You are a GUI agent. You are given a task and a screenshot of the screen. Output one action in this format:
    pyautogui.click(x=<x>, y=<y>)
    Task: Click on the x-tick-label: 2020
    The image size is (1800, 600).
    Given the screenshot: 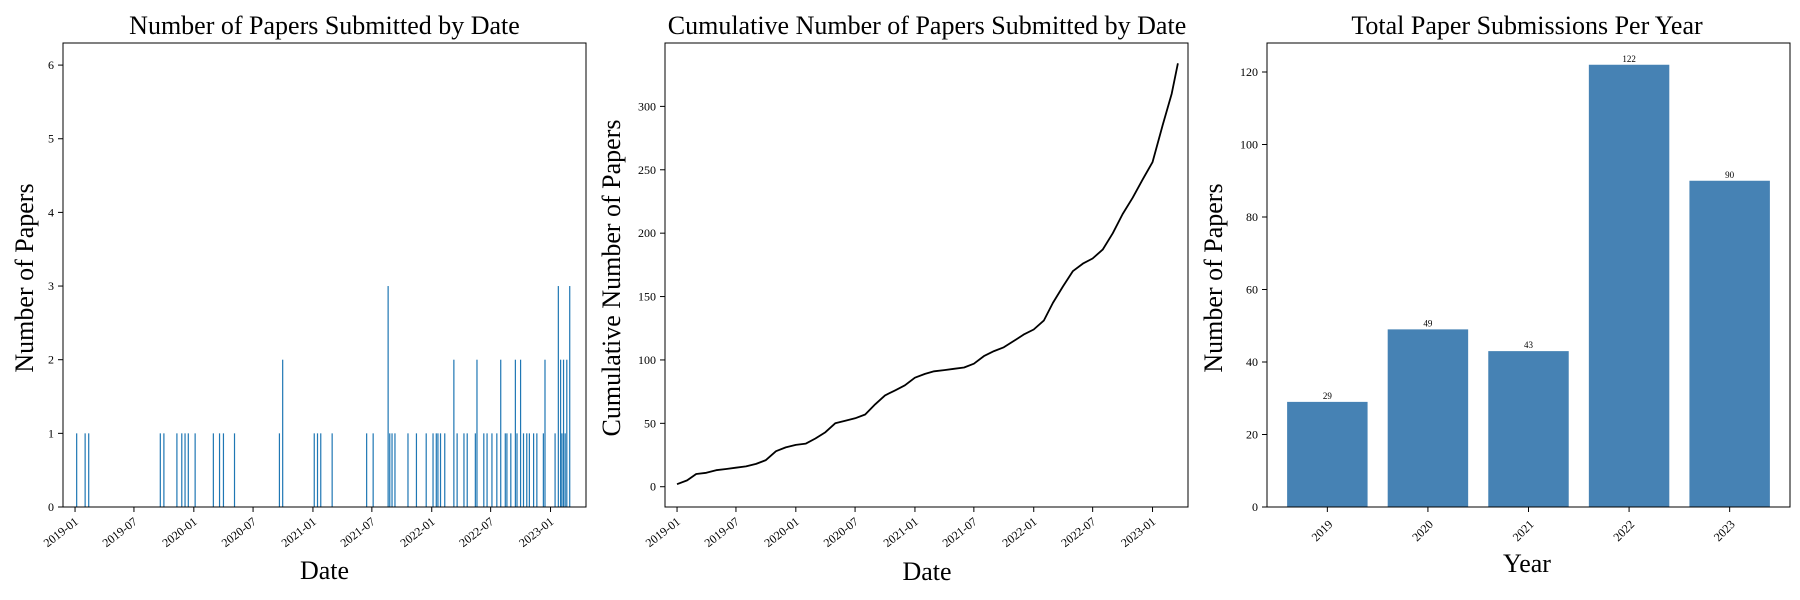 What is the action you would take?
    pyautogui.click(x=1422, y=530)
    